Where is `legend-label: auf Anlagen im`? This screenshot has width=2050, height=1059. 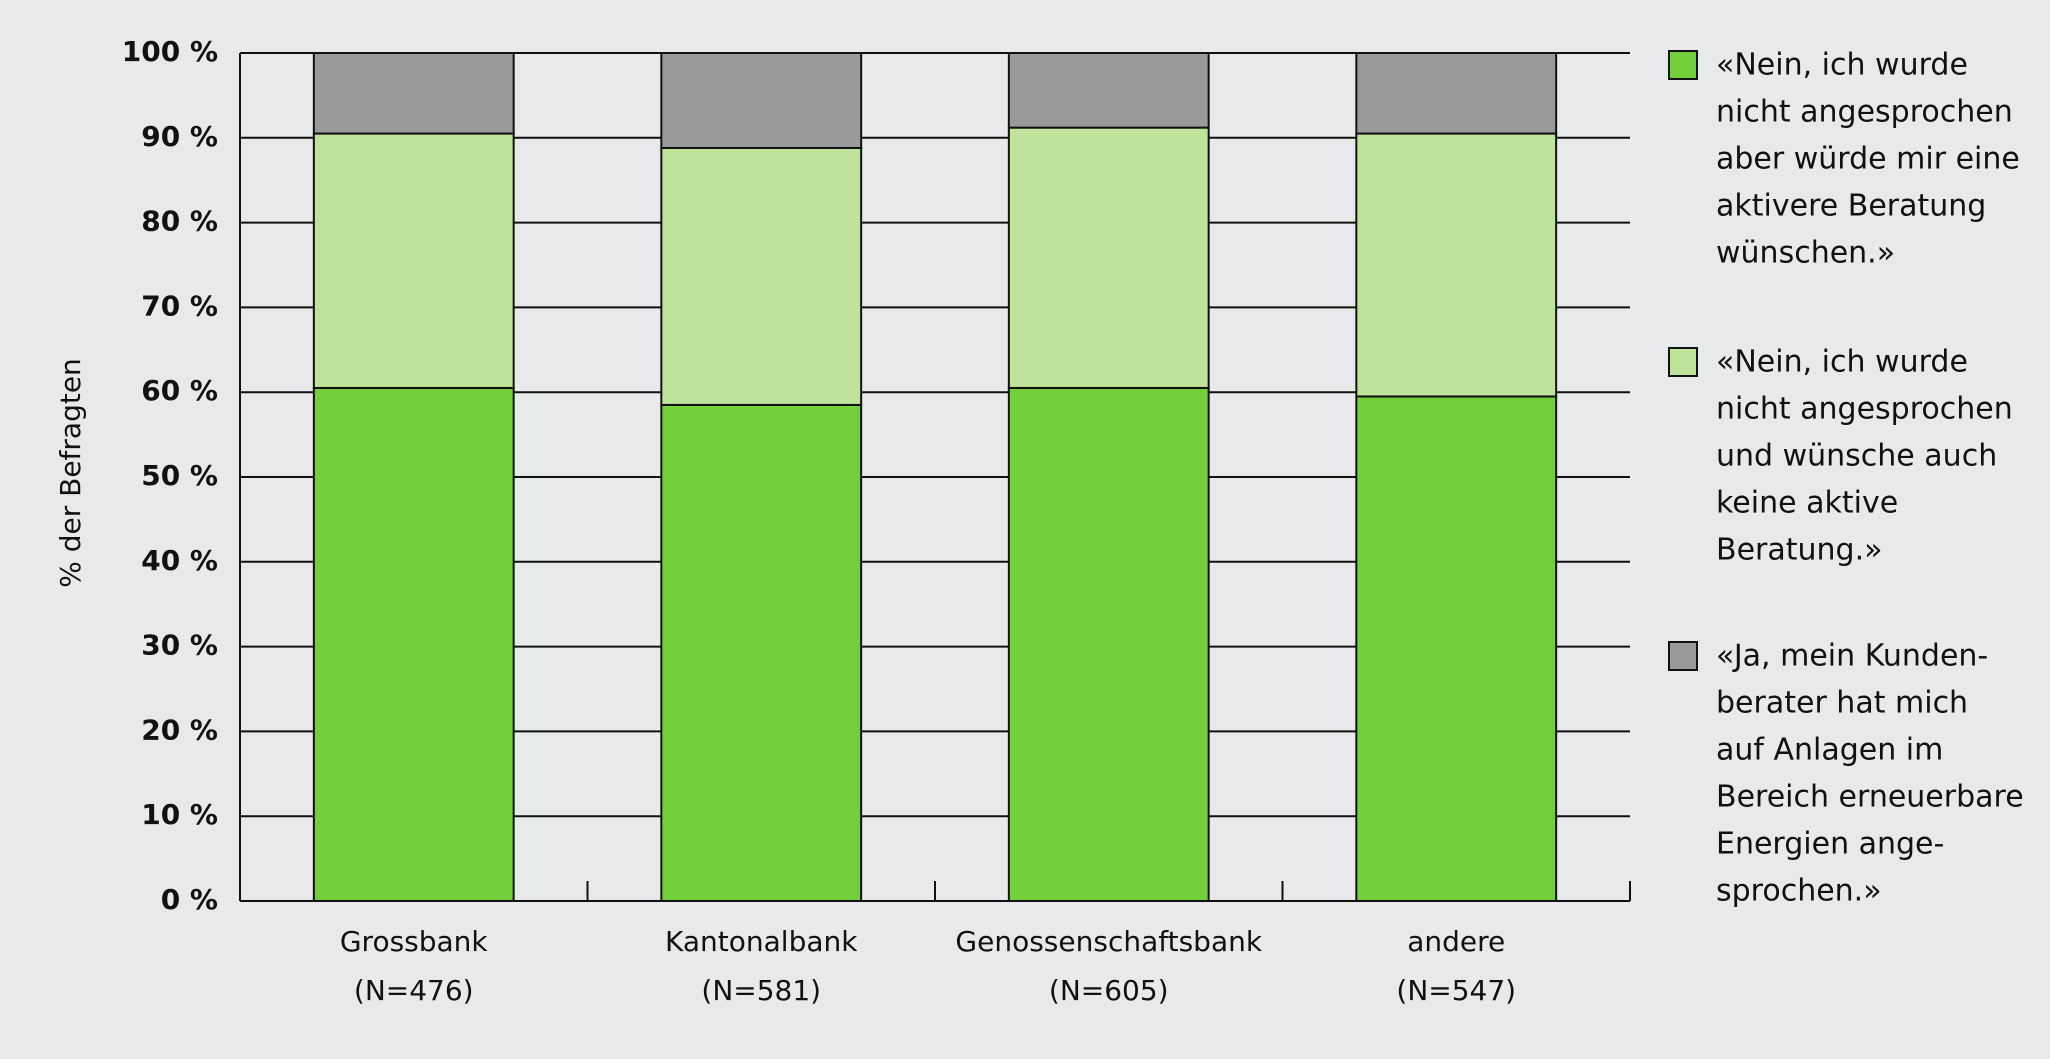 legend-label: auf Anlagen im is located at coordinates (1829, 750).